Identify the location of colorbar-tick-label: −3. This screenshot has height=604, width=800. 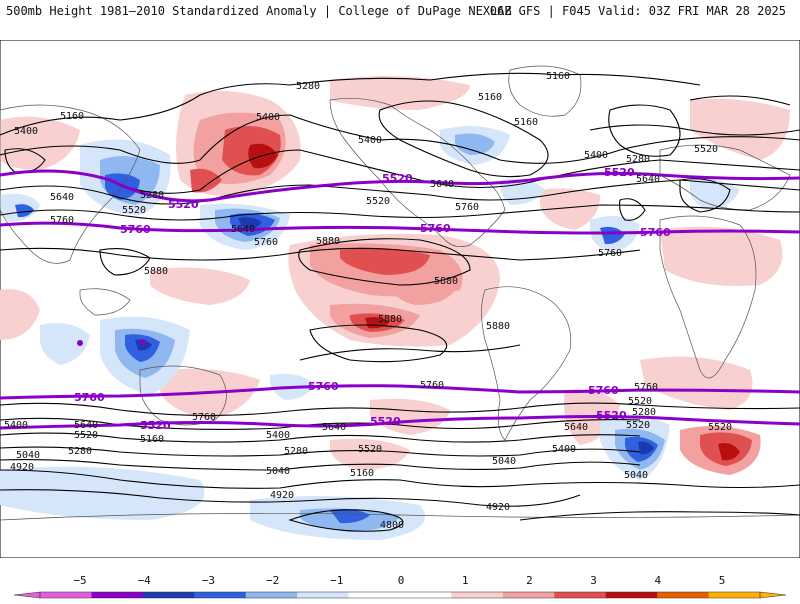
(208, 580).